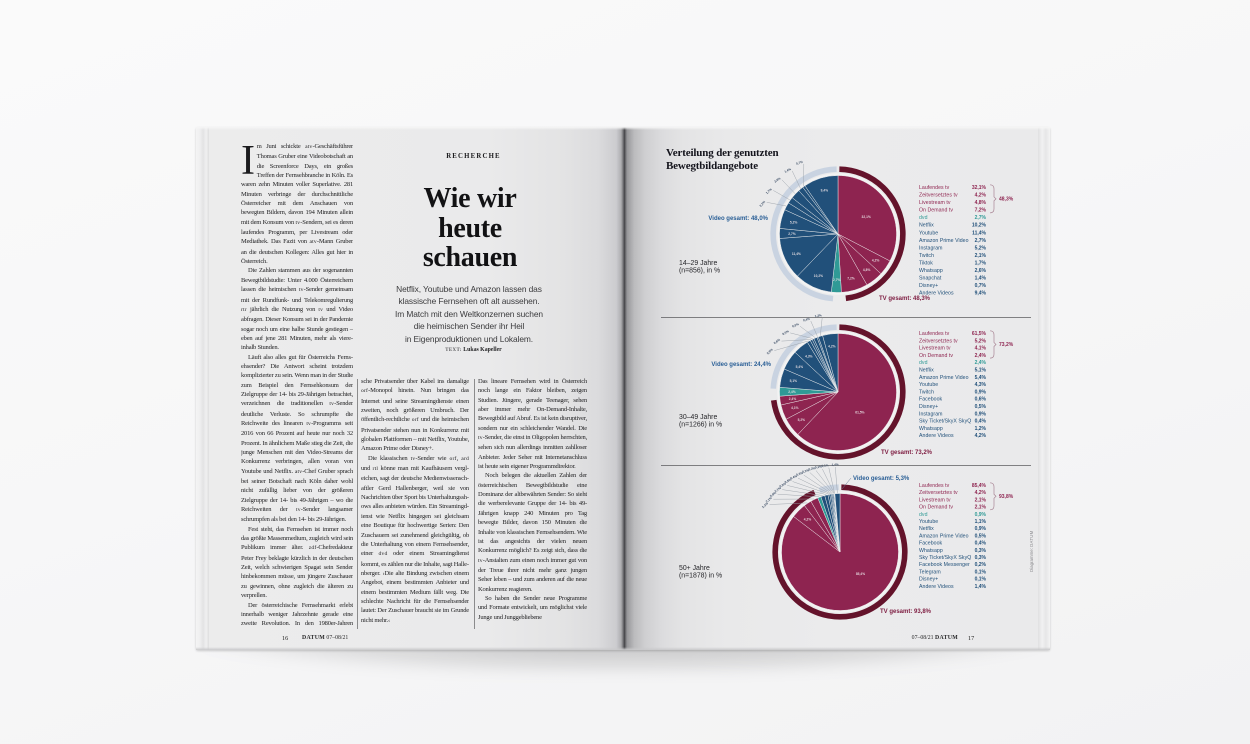 This screenshot has height=744, width=1250. What do you see at coordinates (1006, 345) in the screenshot?
I see `svg-text: 73,2%` at bounding box center [1006, 345].